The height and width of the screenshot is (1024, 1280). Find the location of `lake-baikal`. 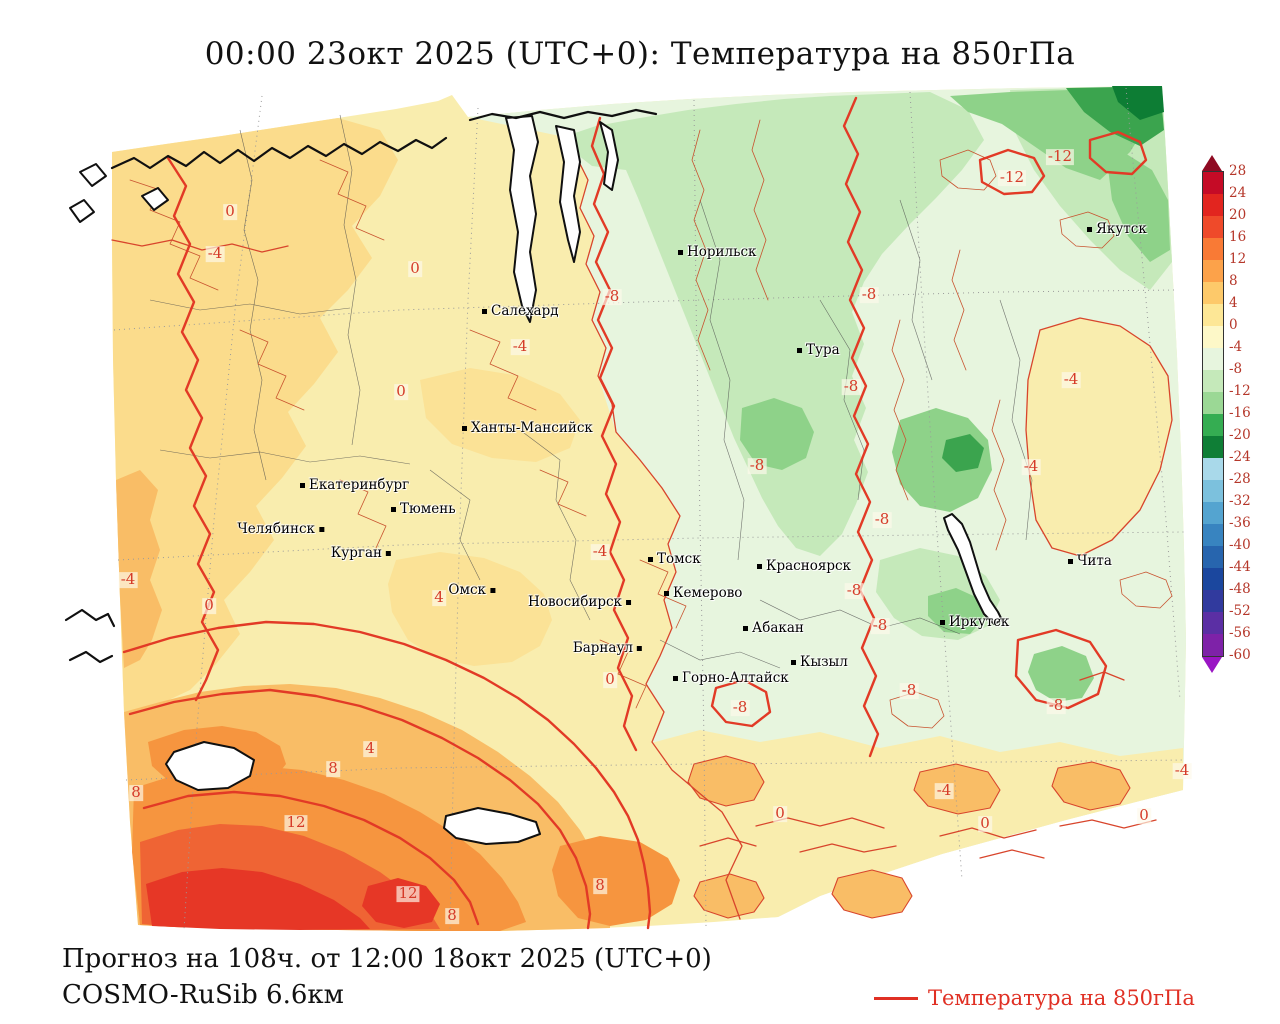

lake-baikal is located at coordinates (973, 569).